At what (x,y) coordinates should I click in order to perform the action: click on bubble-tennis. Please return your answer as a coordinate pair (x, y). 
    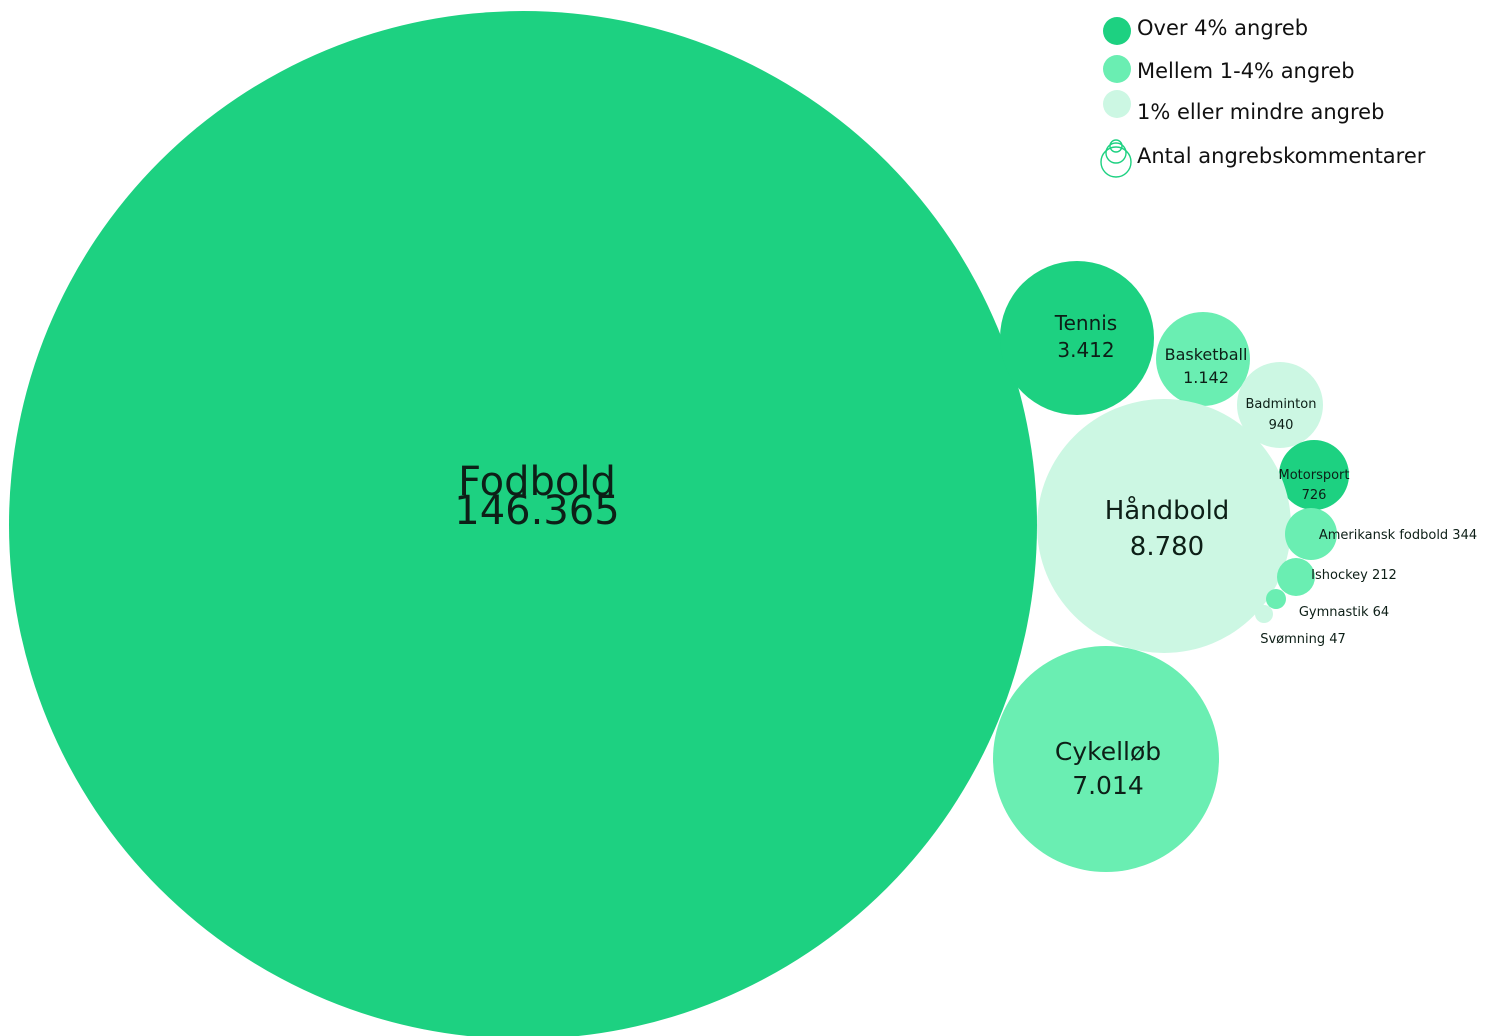
    Looking at the image, I should click on (1077, 338).